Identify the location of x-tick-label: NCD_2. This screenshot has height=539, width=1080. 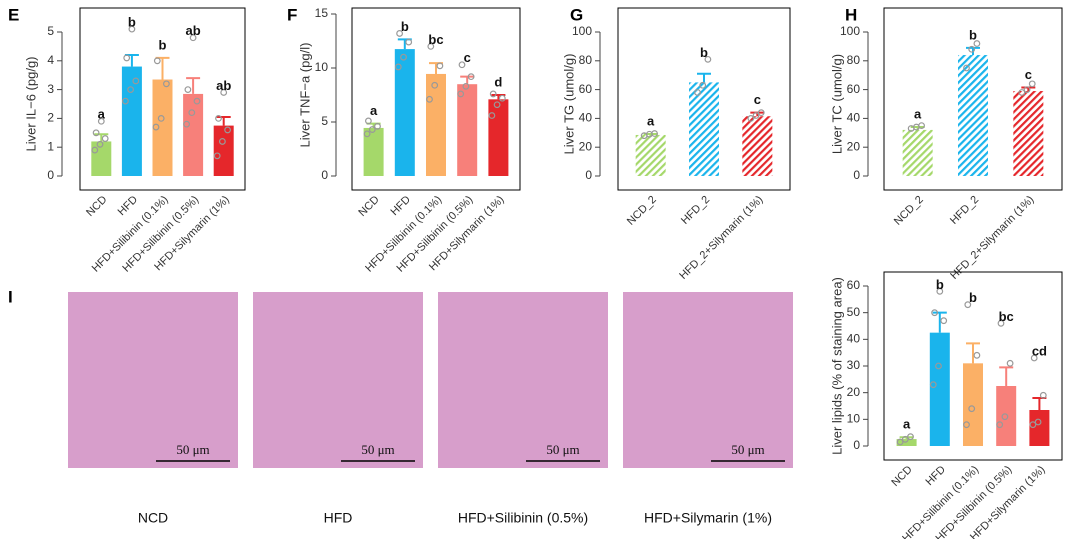
(909, 211).